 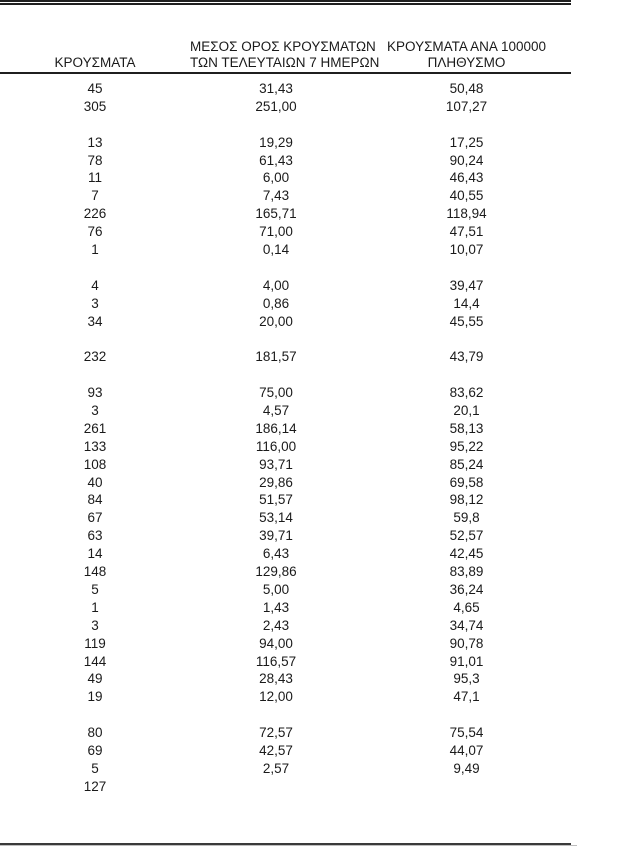 What do you see at coordinates (95, 697) in the screenshot?
I see `table-cell-cases: 19` at bounding box center [95, 697].